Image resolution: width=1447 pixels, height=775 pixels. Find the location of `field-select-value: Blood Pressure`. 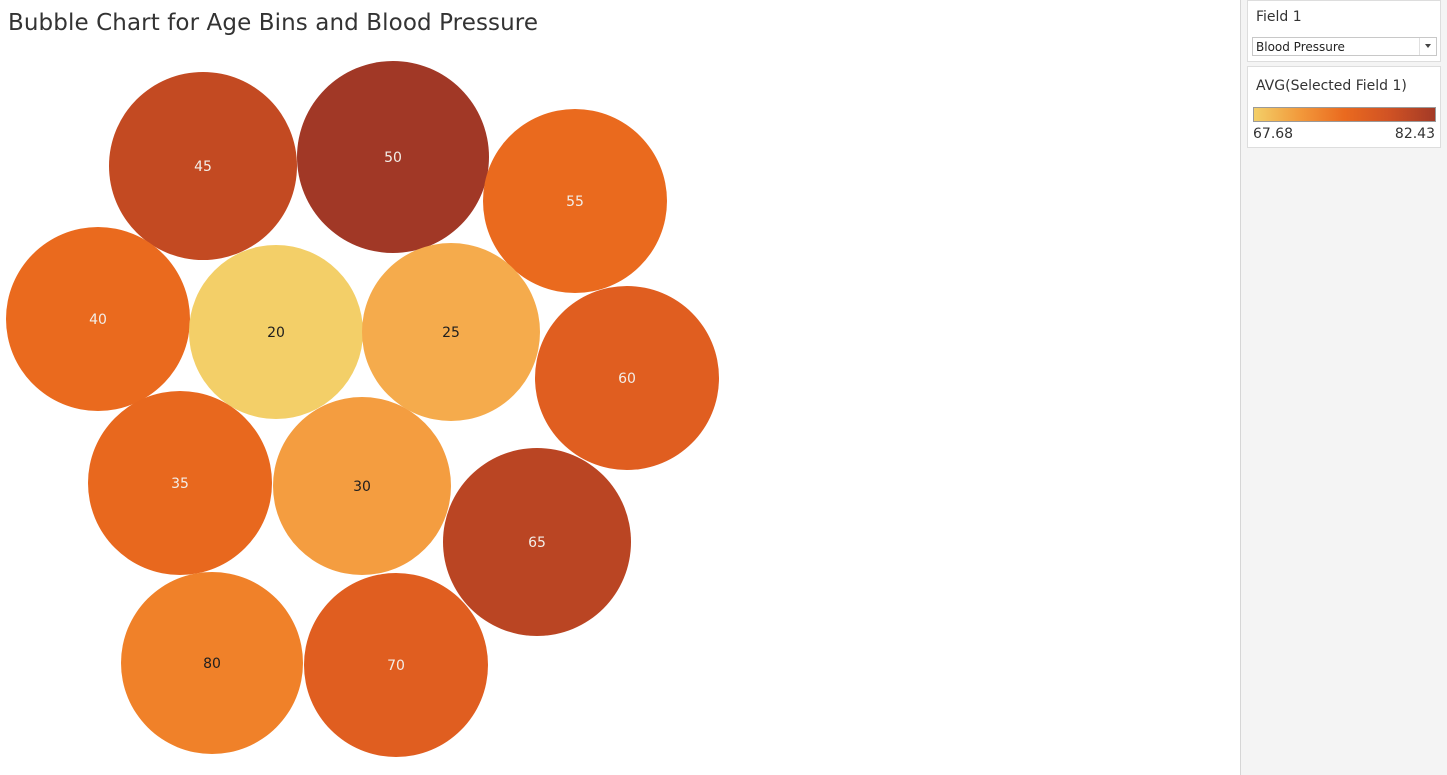

field-select-value: Blood Pressure is located at coordinates (1300, 47).